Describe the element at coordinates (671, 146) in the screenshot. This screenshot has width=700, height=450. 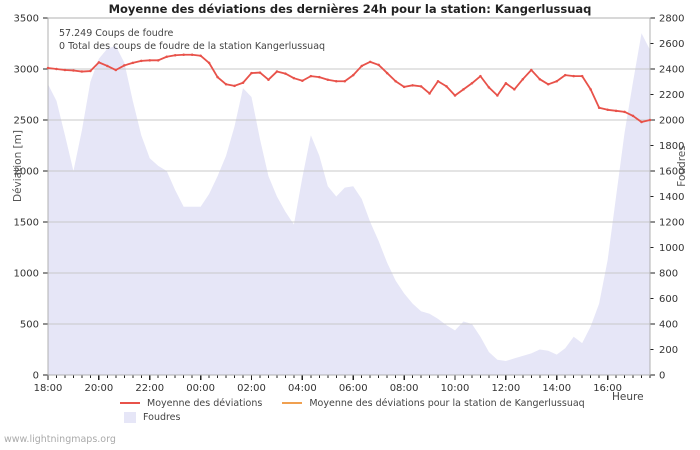
I see `svg-text: 1800` at that location.